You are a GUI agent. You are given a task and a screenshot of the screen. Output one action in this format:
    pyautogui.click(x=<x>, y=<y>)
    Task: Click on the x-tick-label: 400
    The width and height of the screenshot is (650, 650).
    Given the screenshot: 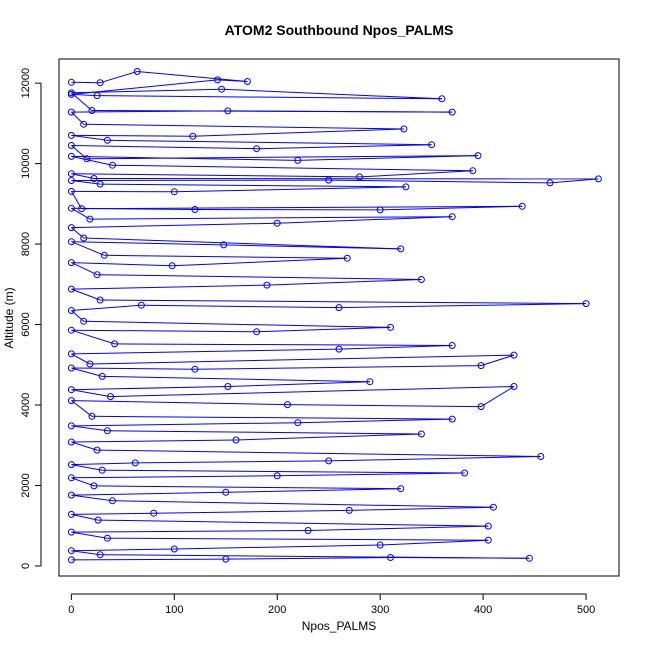 What is the action you would take?
    pyautogui.click(x=483, y=610)
    